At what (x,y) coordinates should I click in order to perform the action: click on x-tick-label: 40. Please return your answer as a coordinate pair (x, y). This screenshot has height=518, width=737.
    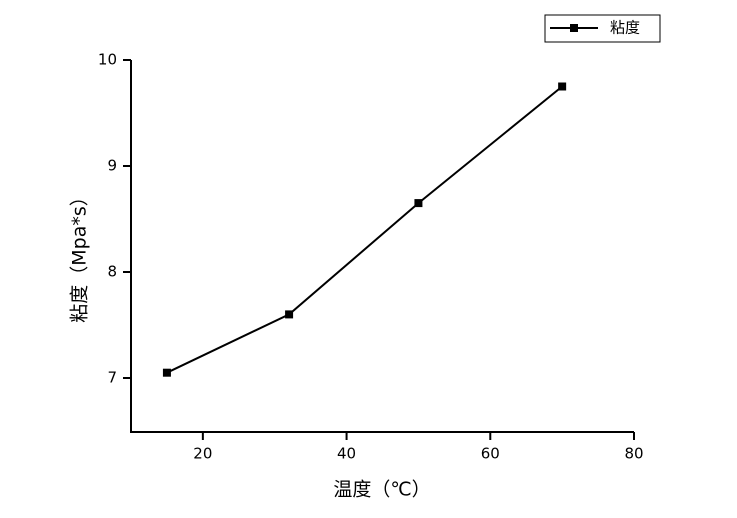
    Looking at the image, I should click on (346, 454).